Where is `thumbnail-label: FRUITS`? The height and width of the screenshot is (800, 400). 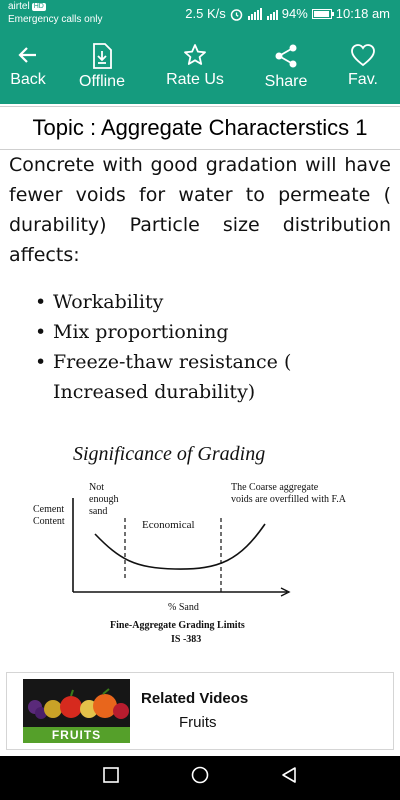
thumbnail-label: FRUITS is located at coordinates (76, 735).